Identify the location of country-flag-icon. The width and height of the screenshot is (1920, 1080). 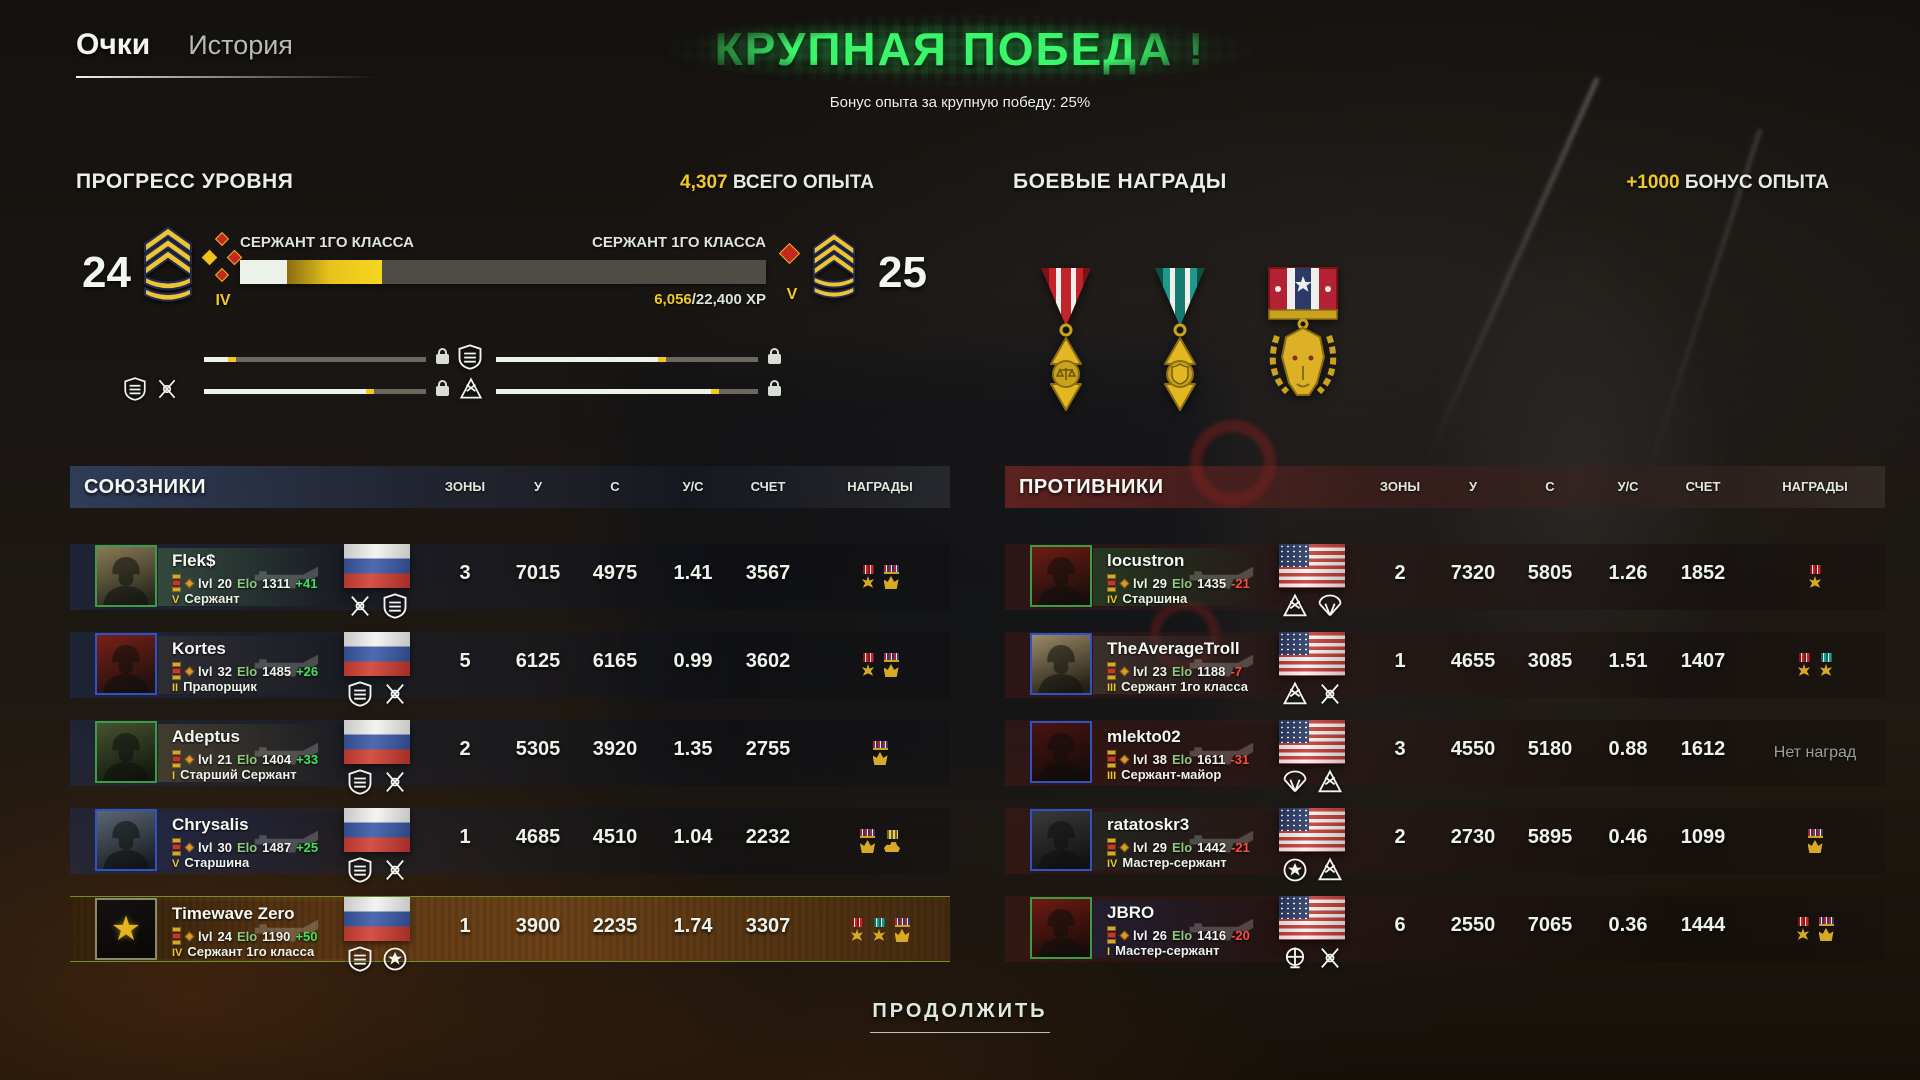
(377, 566).